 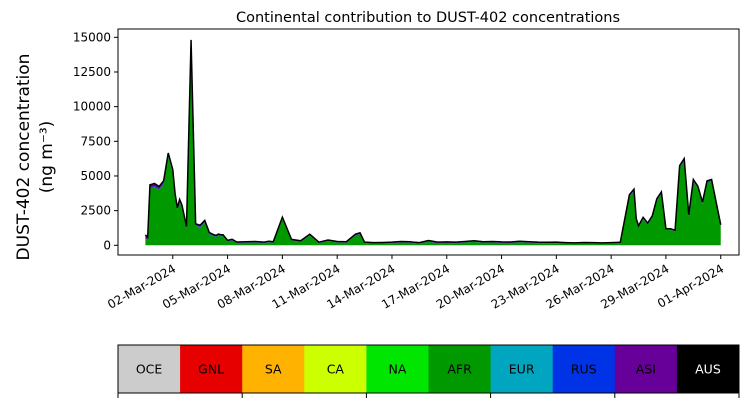 What do you see at coordinates (24, 157) in the screenshot?
I see `y-axis-label-line1: DUST-402 concentration` at bounding box center [24, 157].